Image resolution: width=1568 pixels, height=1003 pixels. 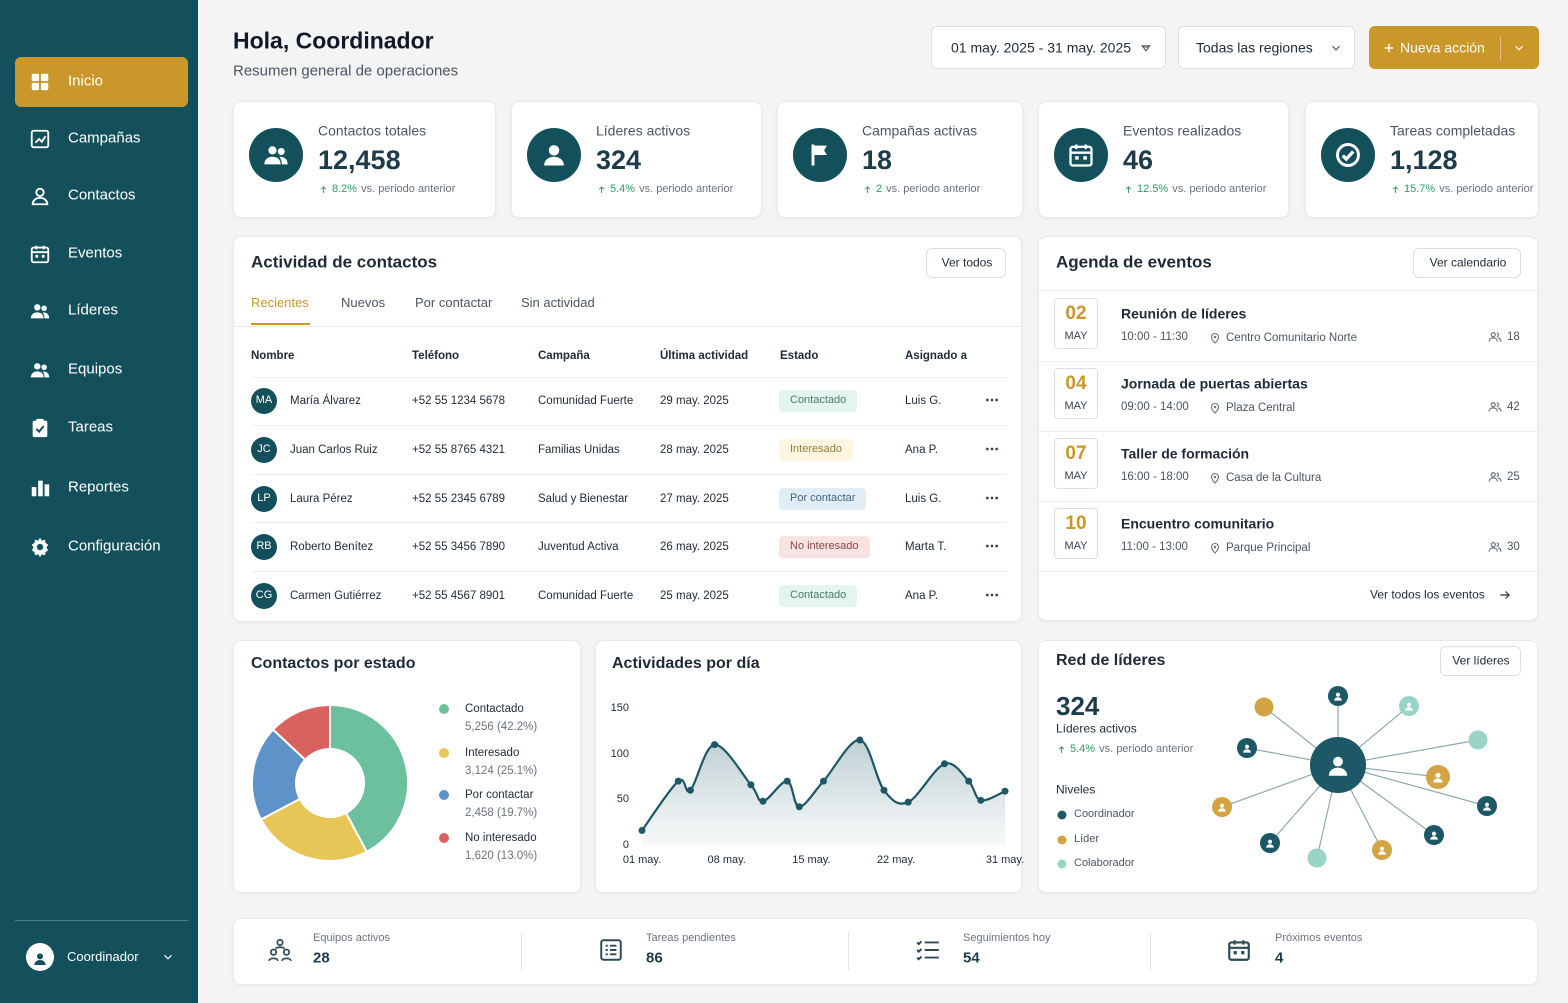 I want to click on kpi-card, so click(x=1163, y=159).